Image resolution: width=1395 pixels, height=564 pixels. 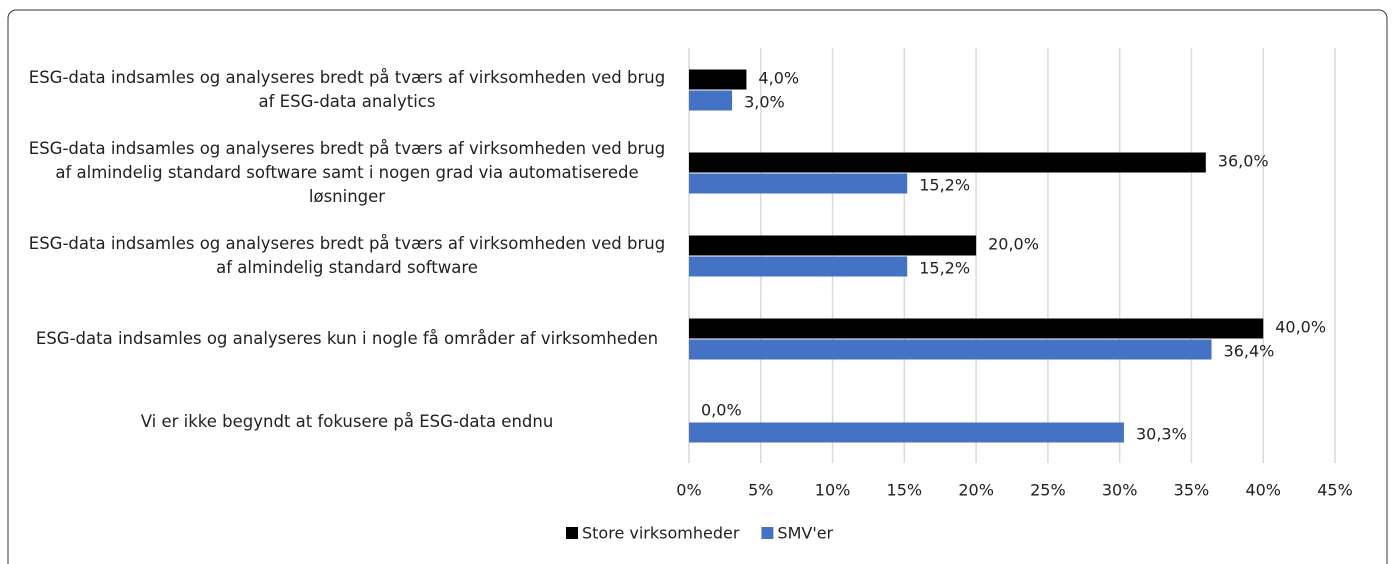 What do you see at coordinates (661, 533) in the screenshot?
I see `legend-label: Store virksomheder` at bounding box center [661, 533].